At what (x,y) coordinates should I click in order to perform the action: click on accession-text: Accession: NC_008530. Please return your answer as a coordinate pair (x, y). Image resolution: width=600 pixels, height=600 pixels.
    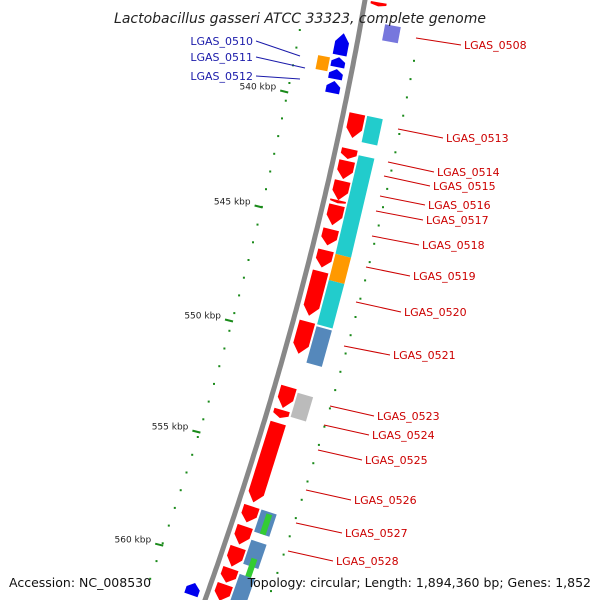
    Looking at the image, I should click on (80, 582).